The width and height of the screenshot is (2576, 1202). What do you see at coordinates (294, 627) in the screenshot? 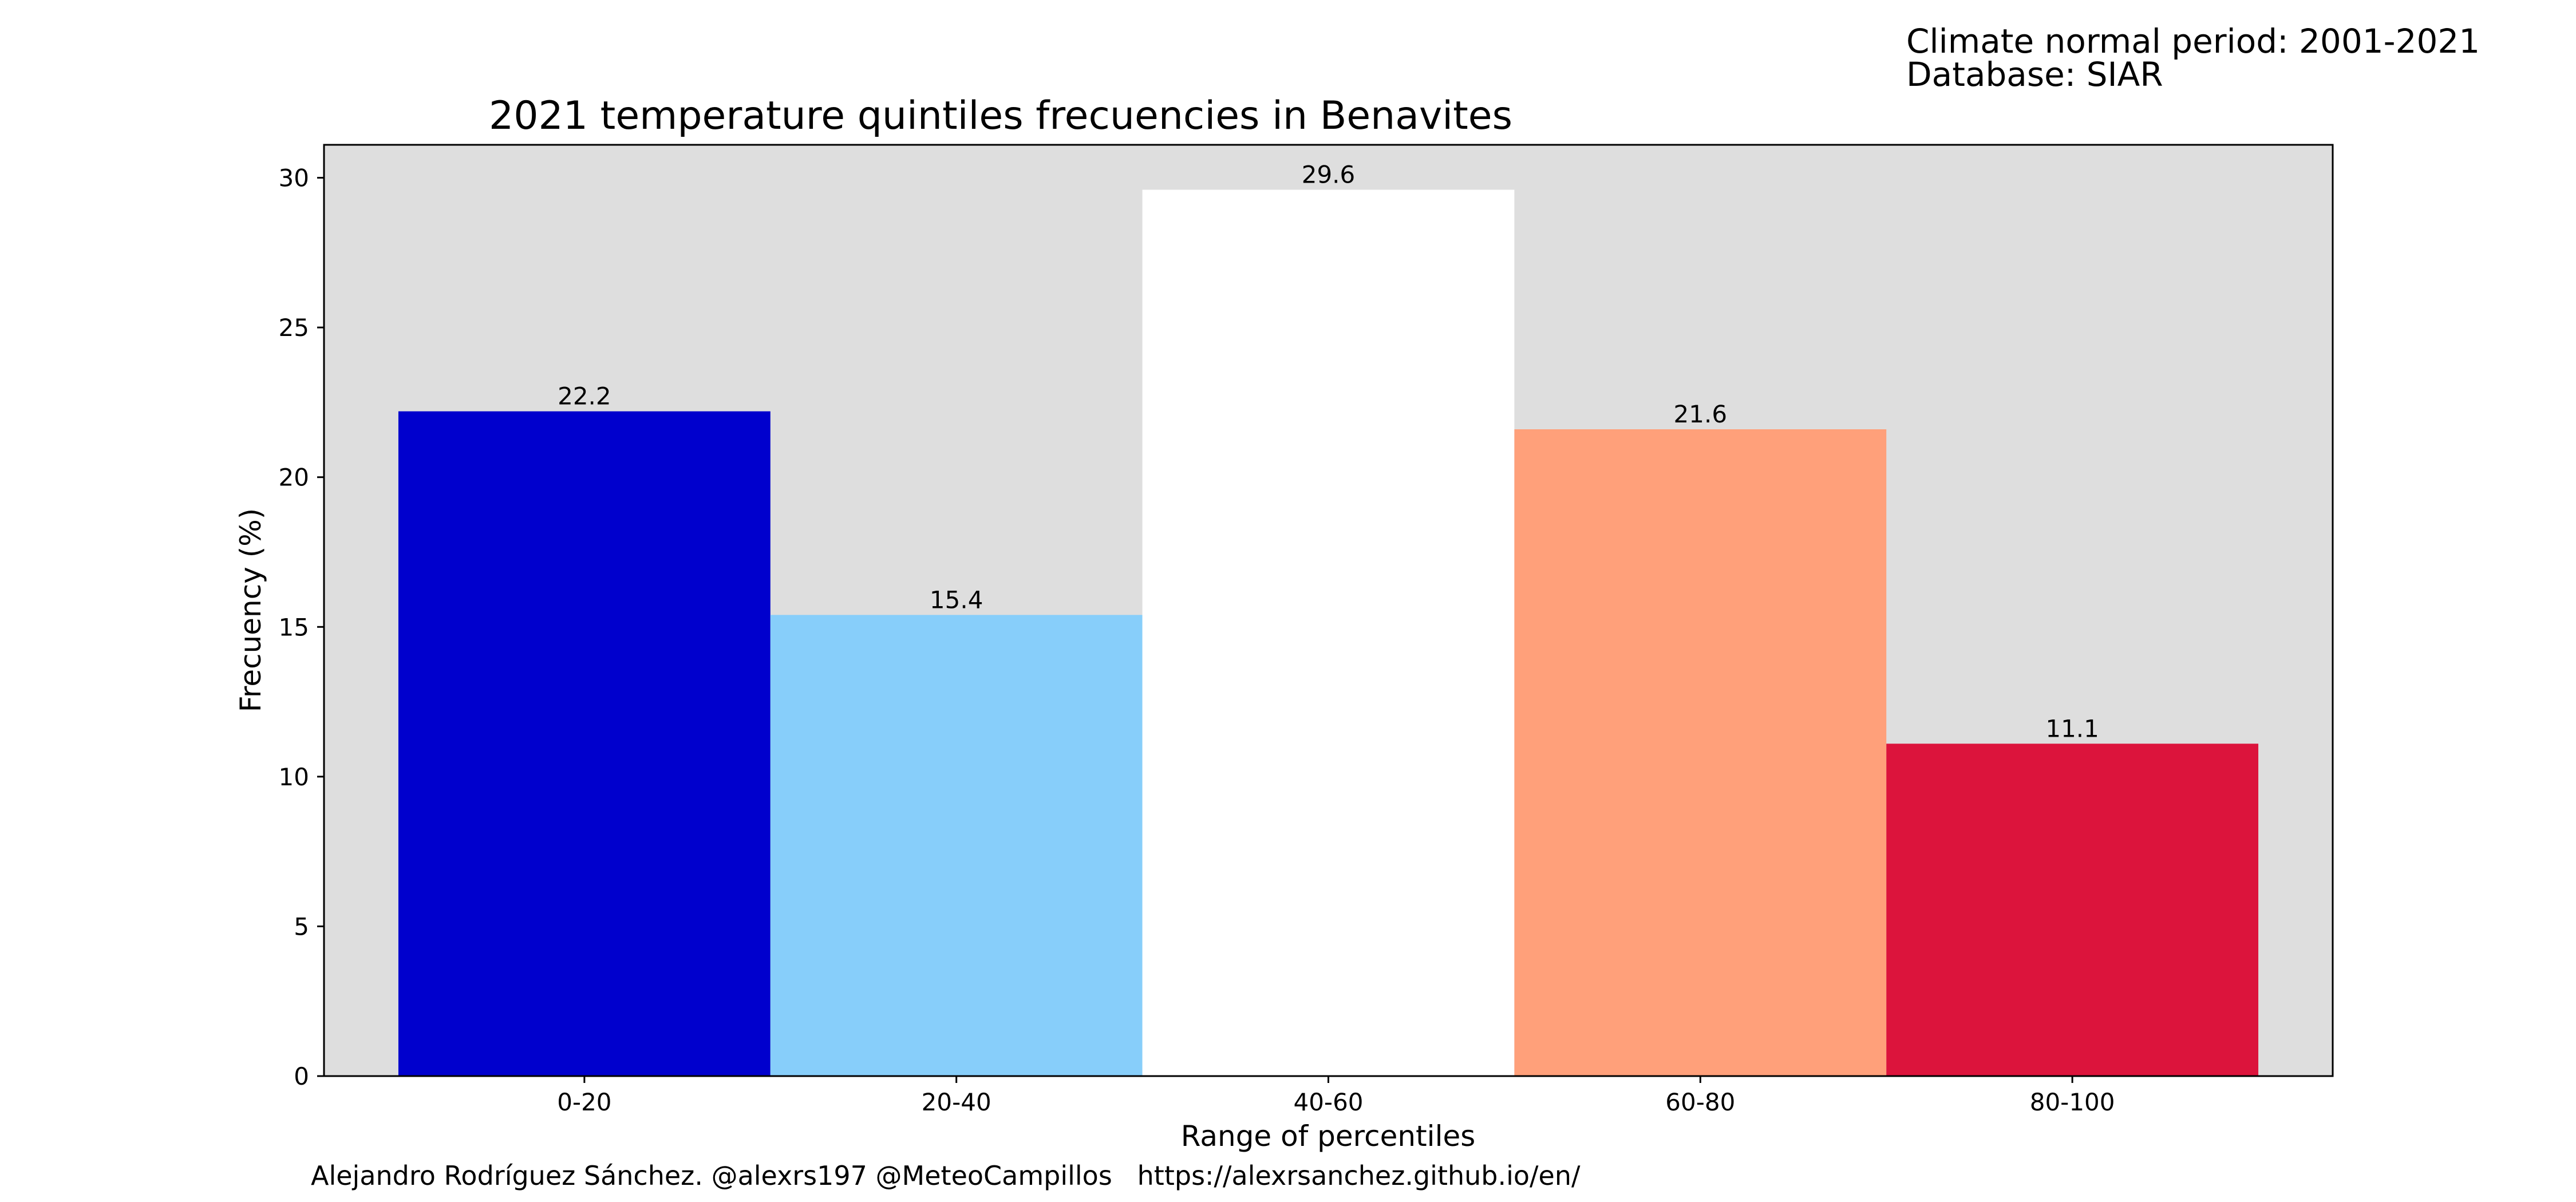
I see `y-tick-label: 15` at bounding box center [294, 627].